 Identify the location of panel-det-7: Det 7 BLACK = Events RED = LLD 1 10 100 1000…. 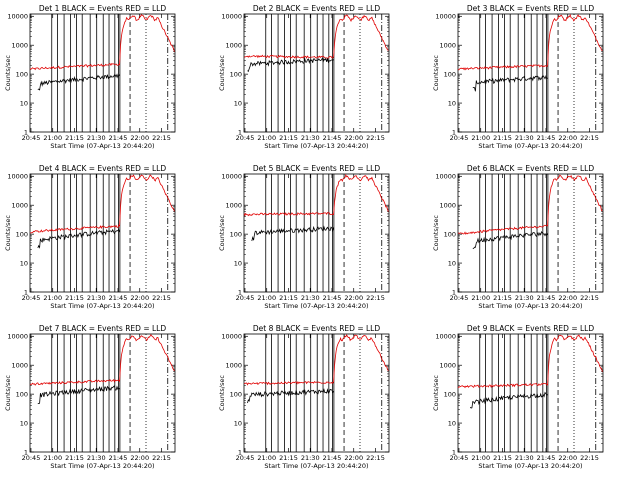
(90, 397).